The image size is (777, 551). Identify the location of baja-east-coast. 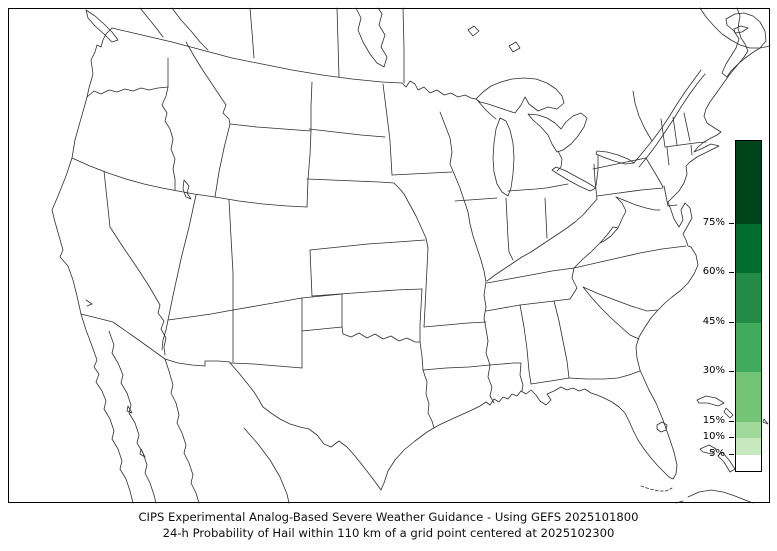
(132, 417).